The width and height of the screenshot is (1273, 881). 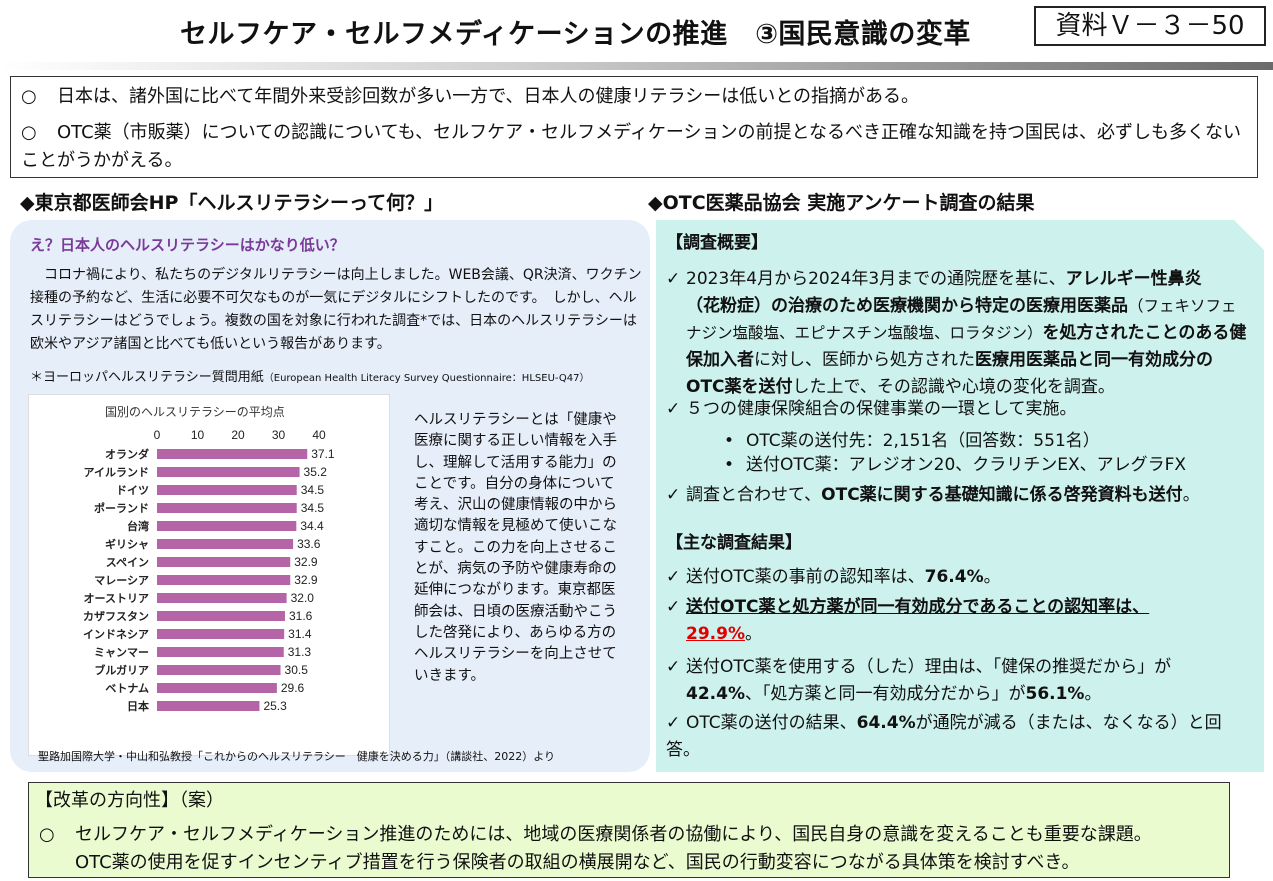 I want to click on result-item-4: ✓ OTC薬の送付の結果、64.4%が通院が減る（または、なくなる）と回答。, so click(x=956, y=737).